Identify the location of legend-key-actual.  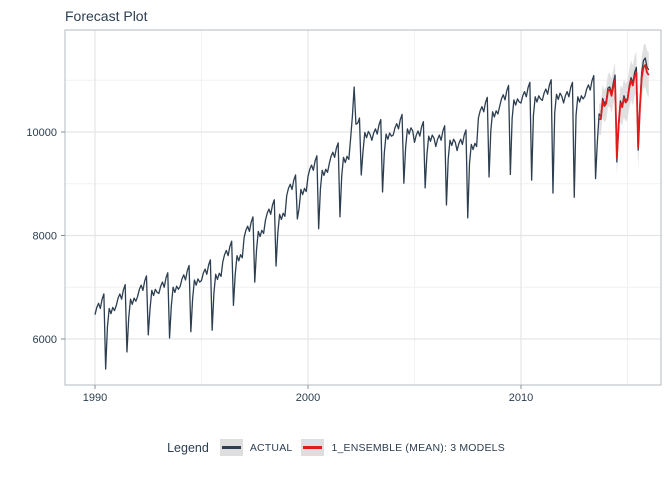
(231, 447).